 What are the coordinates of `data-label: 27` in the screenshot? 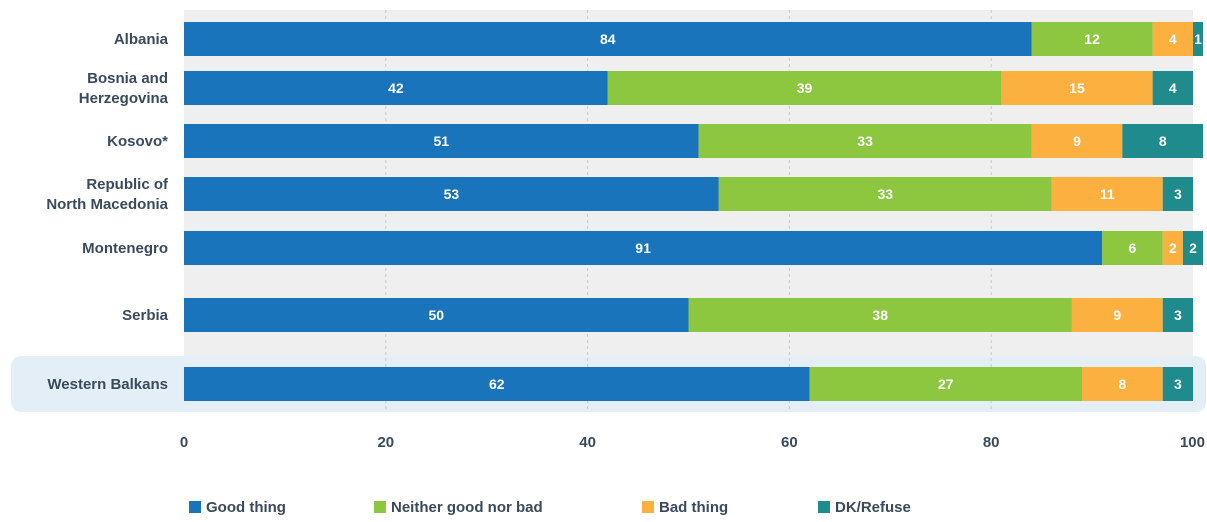 It's located at (946, 384).